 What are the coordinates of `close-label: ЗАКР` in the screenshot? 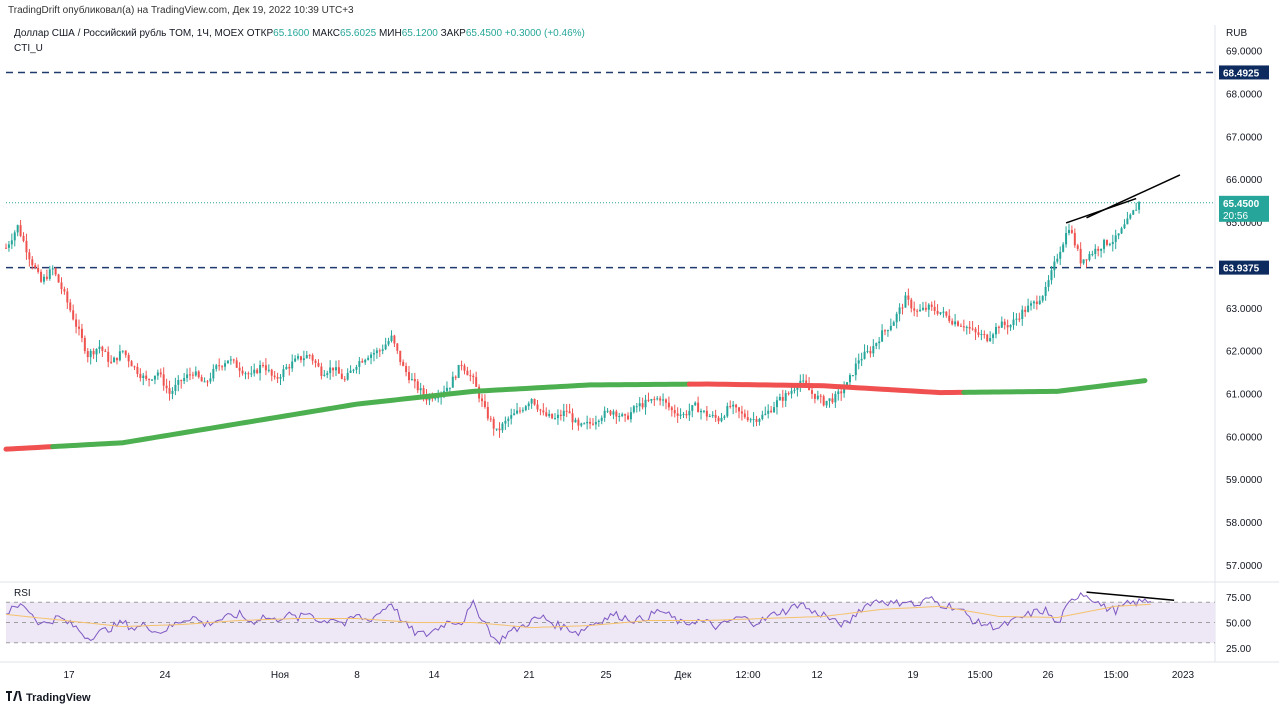 It's located at (453, 33).